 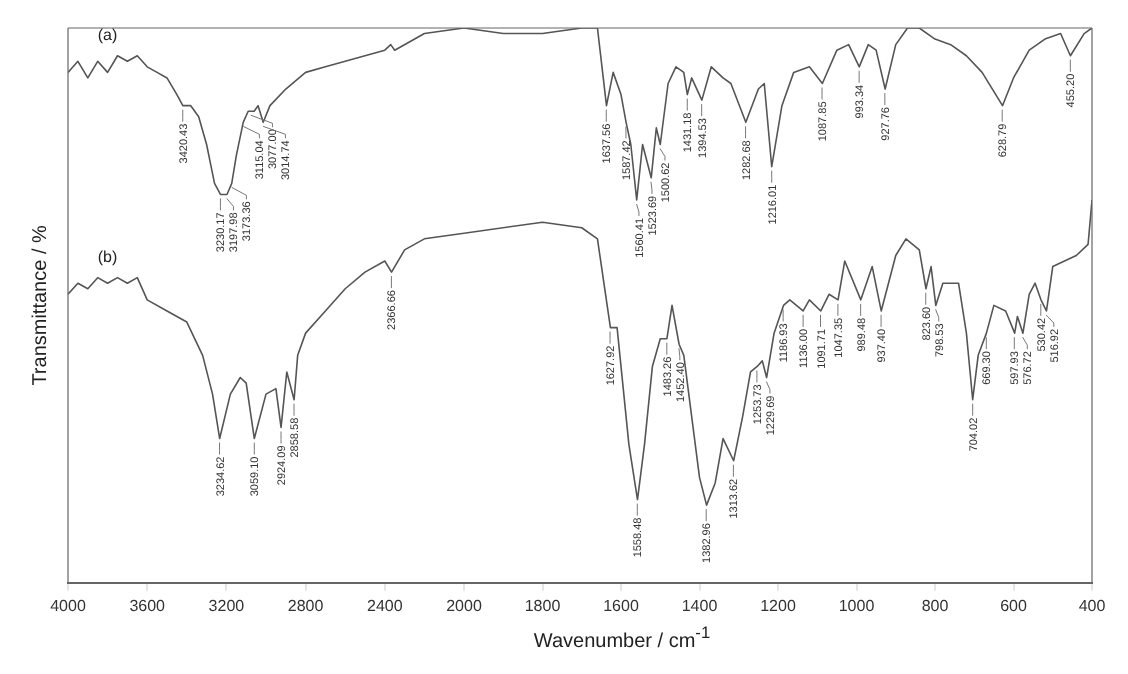 I want to click on x-tick-label: 2000, so click(x=464, y=605).